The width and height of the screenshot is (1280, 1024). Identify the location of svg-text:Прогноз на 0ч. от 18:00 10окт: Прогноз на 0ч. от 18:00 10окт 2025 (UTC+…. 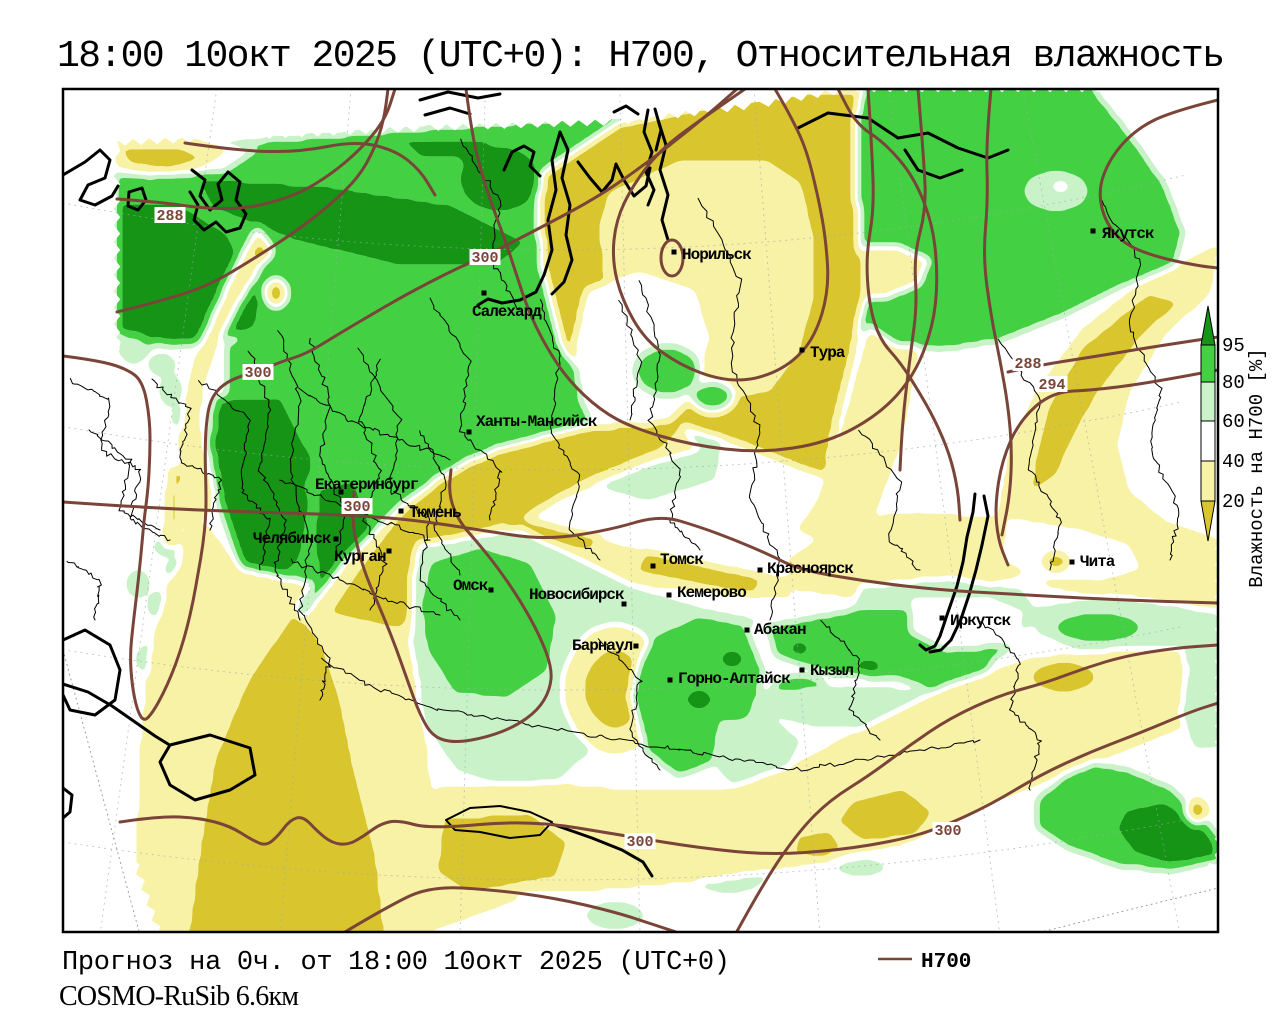
(396, 963).